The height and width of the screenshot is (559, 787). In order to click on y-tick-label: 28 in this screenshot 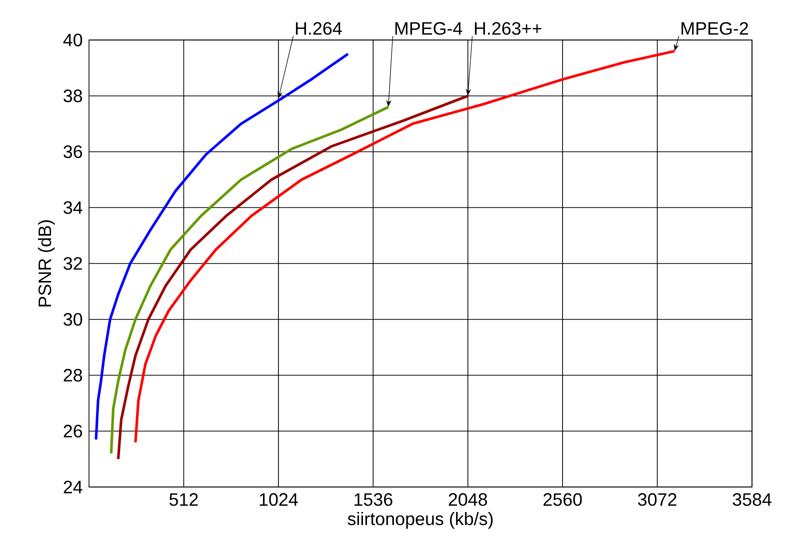, I will do `click(73, 375)`.